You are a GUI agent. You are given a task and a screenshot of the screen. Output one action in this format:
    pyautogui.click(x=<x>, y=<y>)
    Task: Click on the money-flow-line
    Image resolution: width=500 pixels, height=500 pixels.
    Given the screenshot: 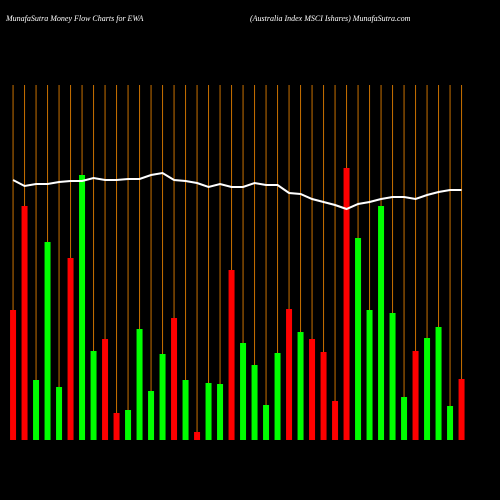 What is the action you would take?
    pyautogui.click(x=237, y=191)
    